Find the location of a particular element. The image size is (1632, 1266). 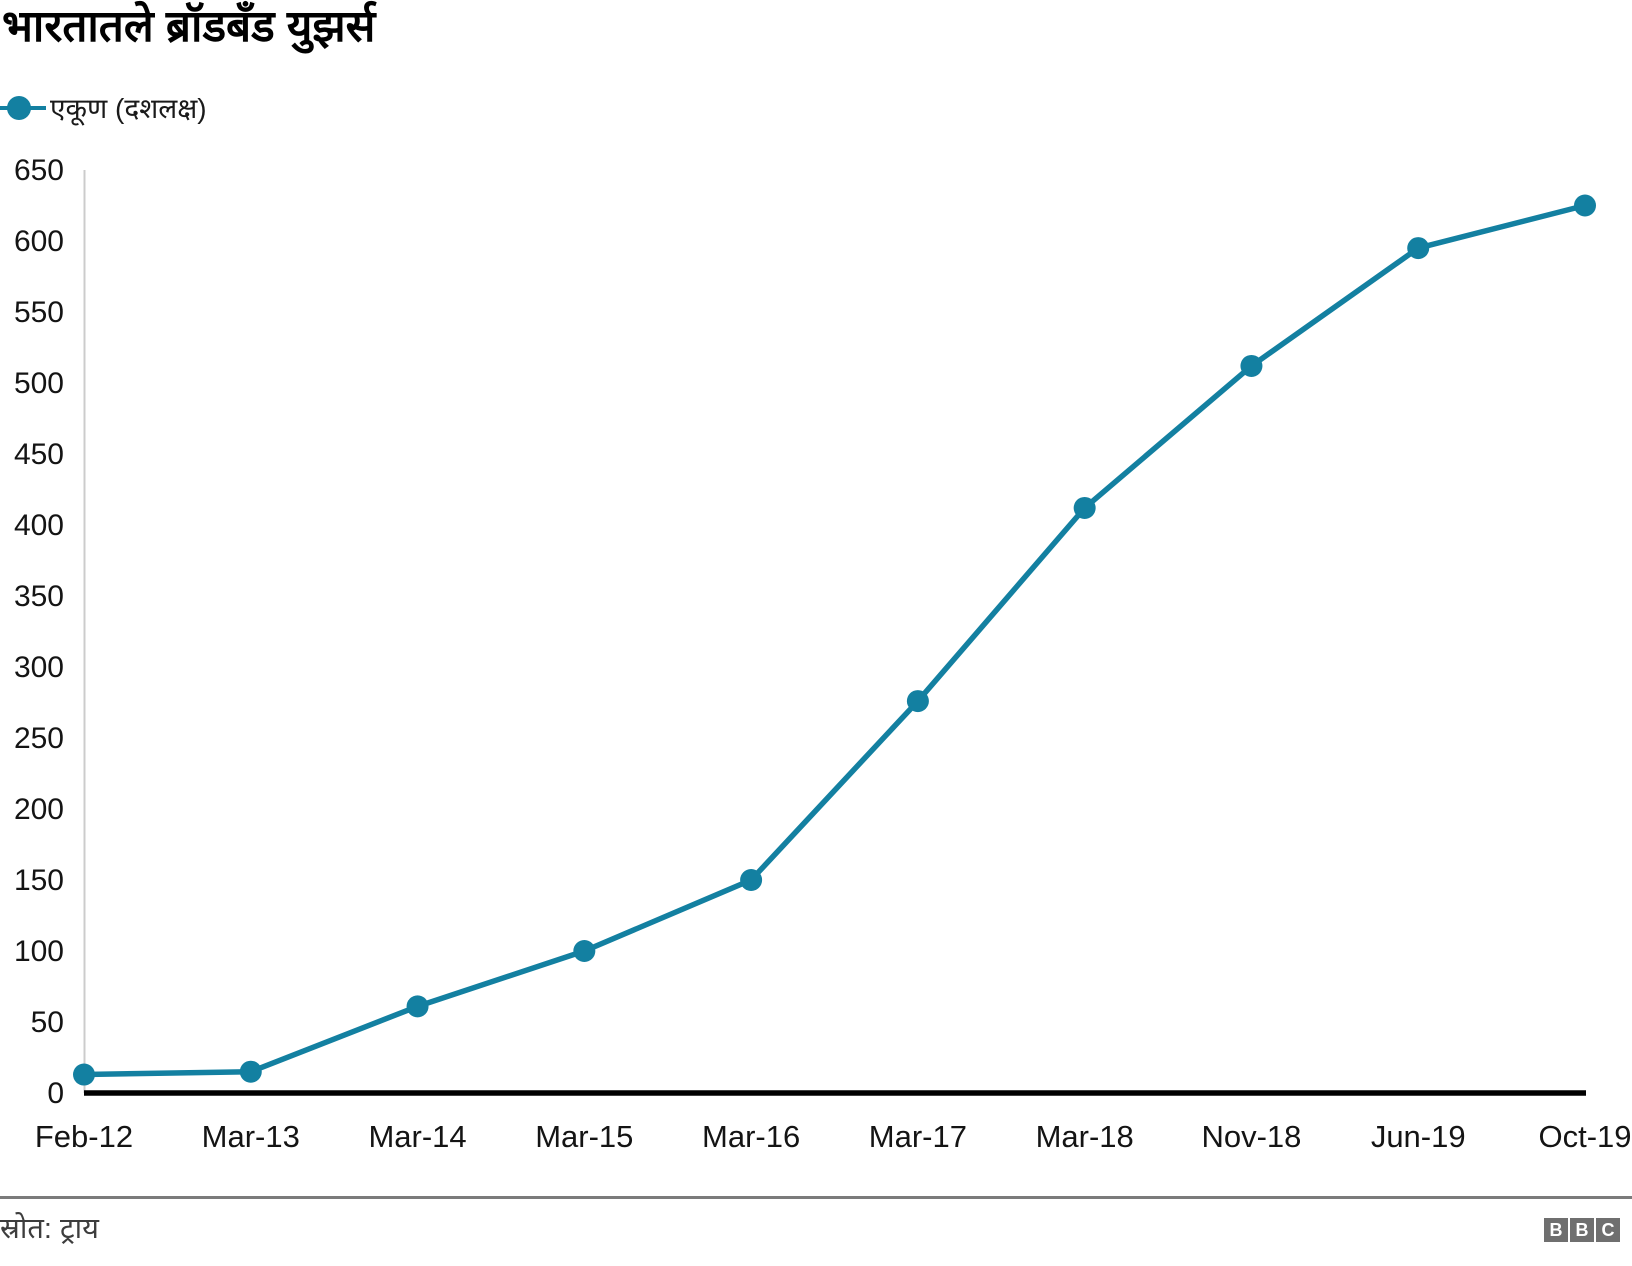

x-tick-label: Mar-14 is located at coordinates (417, 1136).